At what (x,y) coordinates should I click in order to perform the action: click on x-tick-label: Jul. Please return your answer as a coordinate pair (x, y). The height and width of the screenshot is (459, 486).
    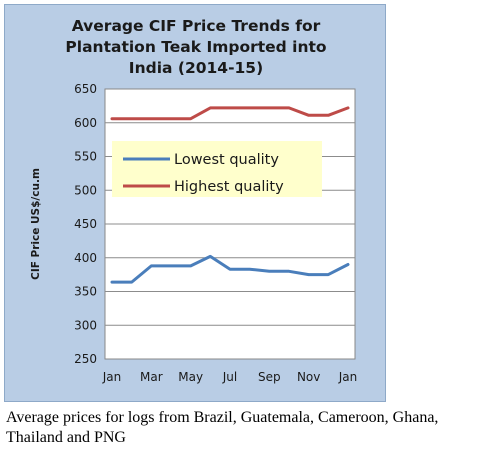
    Looking at the image, I should click on (229, 377).